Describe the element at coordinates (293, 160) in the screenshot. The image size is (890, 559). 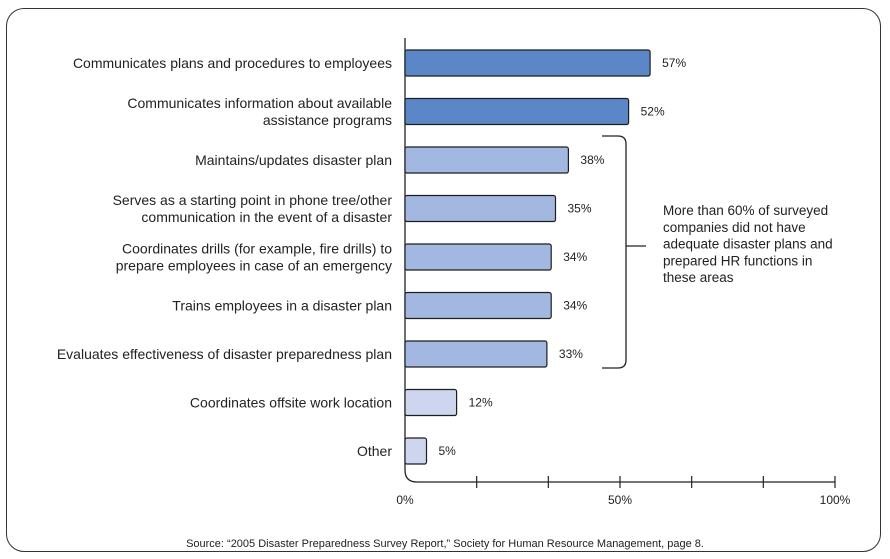
I see `category-label: Maintains/updates disaster plan` at that location.